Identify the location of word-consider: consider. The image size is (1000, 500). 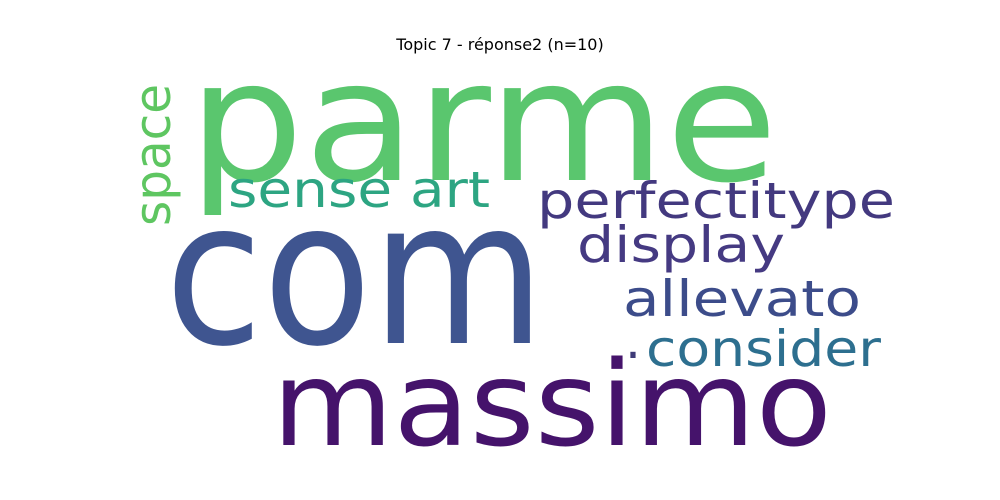
(763, 349).